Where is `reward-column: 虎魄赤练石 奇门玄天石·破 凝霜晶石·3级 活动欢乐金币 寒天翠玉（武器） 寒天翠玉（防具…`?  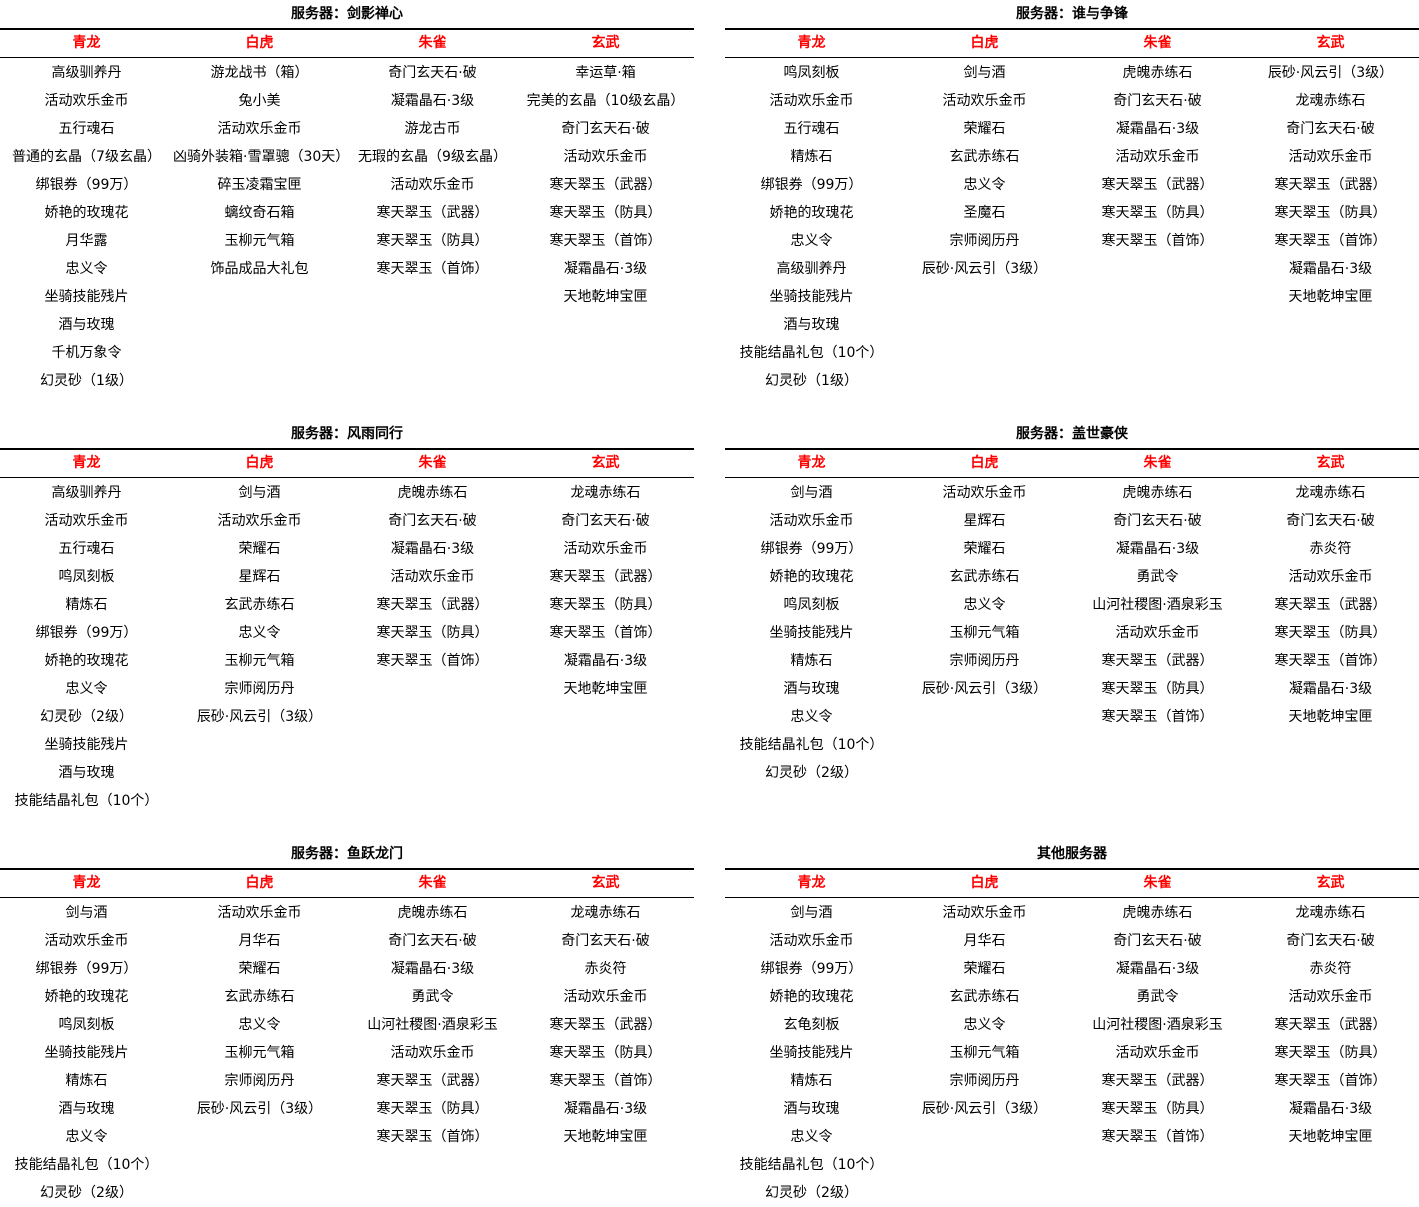
reward-column: 虎魄赤练石 奇门玄天石·破 凝霜晶石·3级 活动欢乐金币 寒天翠玉（武器） 寒天翠玉（防具… is located at coordinates (1157, 227).